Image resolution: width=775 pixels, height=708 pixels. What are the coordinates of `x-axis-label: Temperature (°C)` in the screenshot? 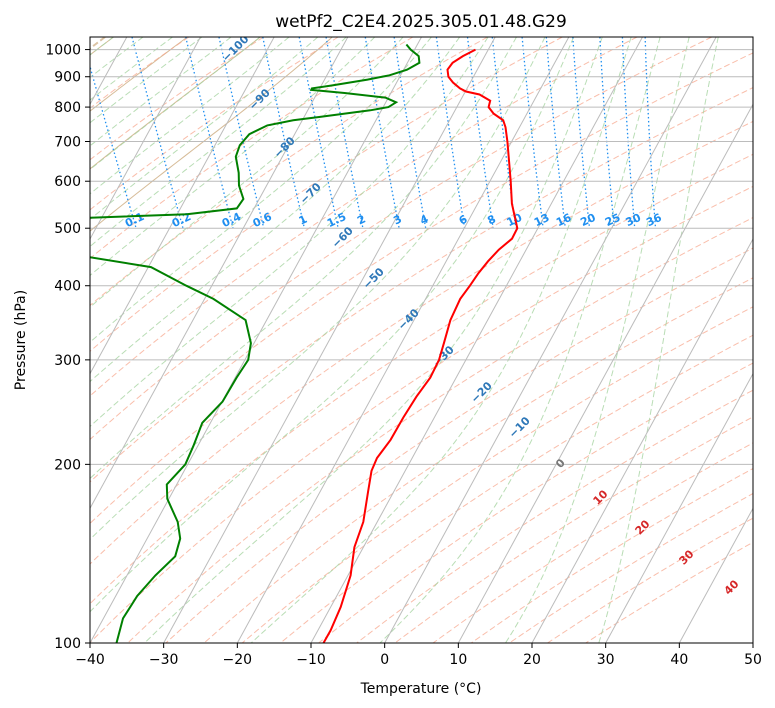 It's located at (421, 689).